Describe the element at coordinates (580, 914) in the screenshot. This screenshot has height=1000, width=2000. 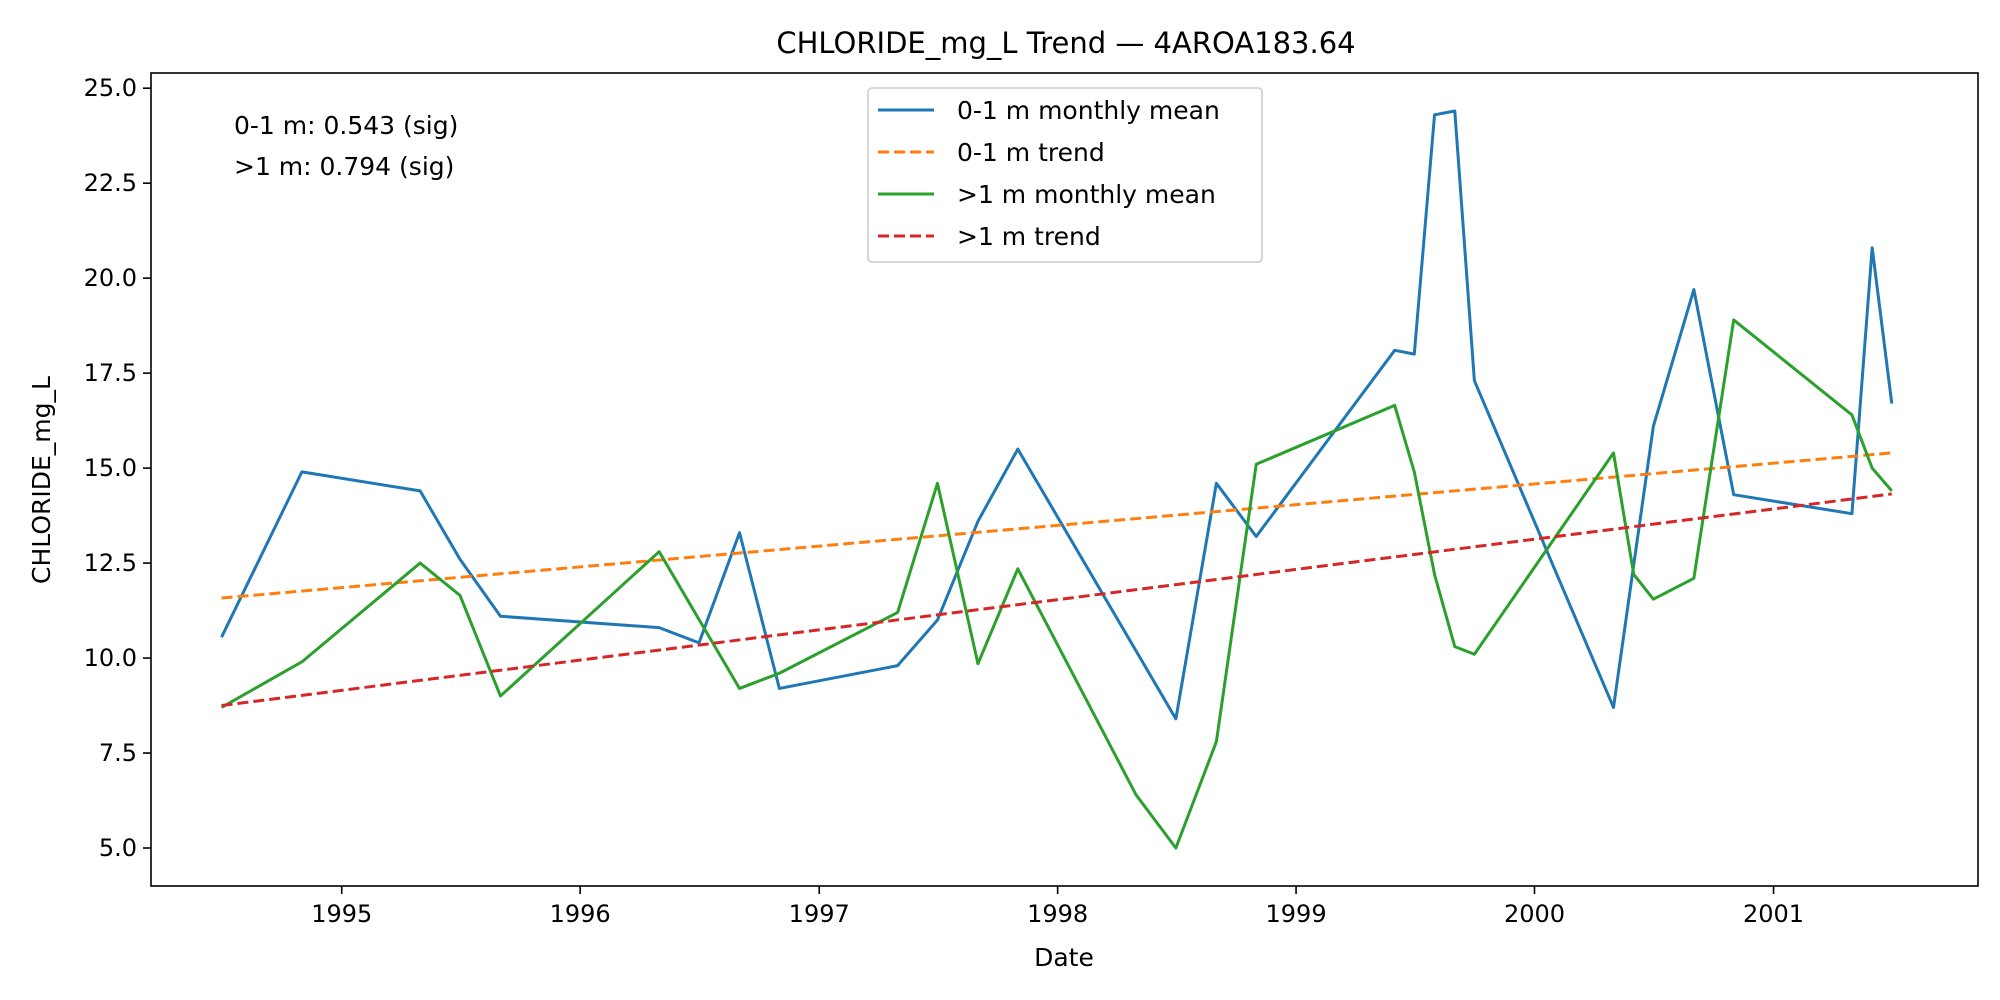
I see `x-tick-label: 1996` at that location.